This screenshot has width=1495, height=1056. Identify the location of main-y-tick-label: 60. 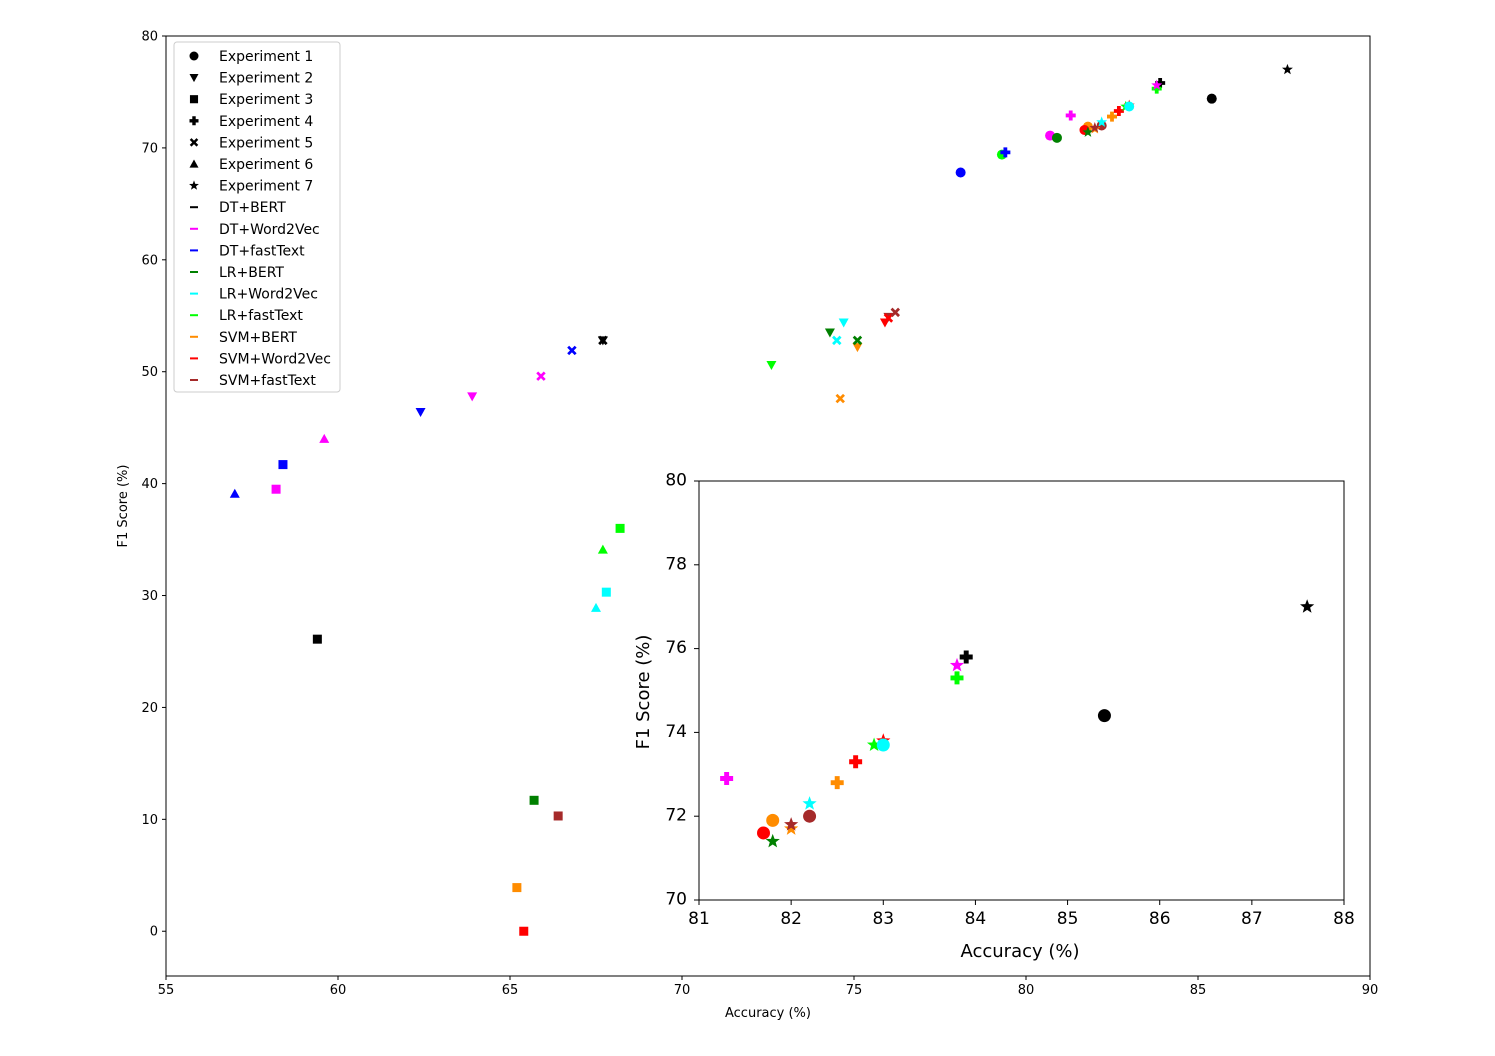
(149, 260).